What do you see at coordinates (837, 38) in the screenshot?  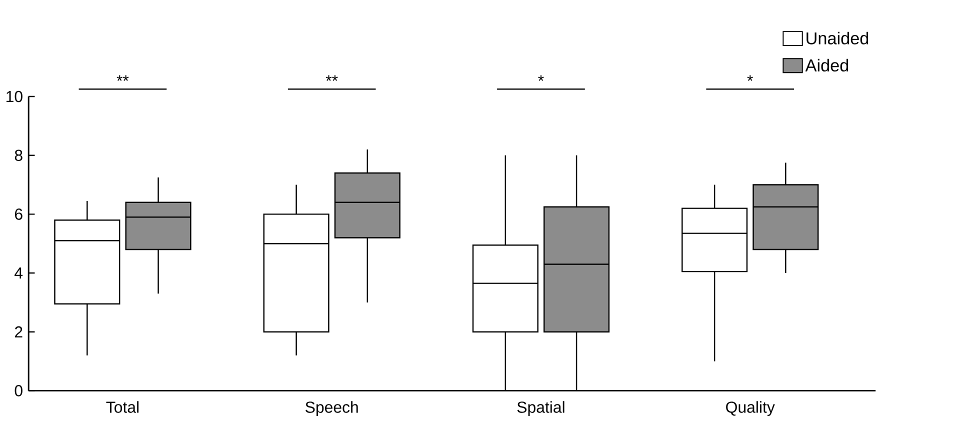 I see `legend-label: Unaided` at bounding box center [837, 38].